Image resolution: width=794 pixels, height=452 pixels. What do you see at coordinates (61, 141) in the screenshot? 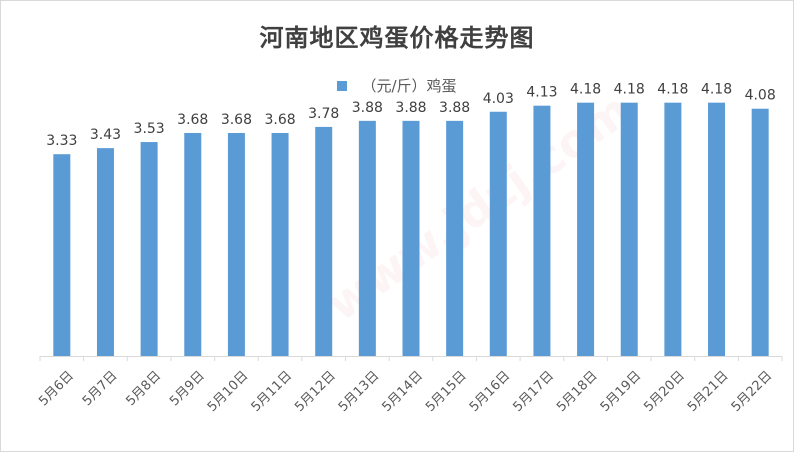
I see `data-label: 3.33` at bounding box center [61, 141].